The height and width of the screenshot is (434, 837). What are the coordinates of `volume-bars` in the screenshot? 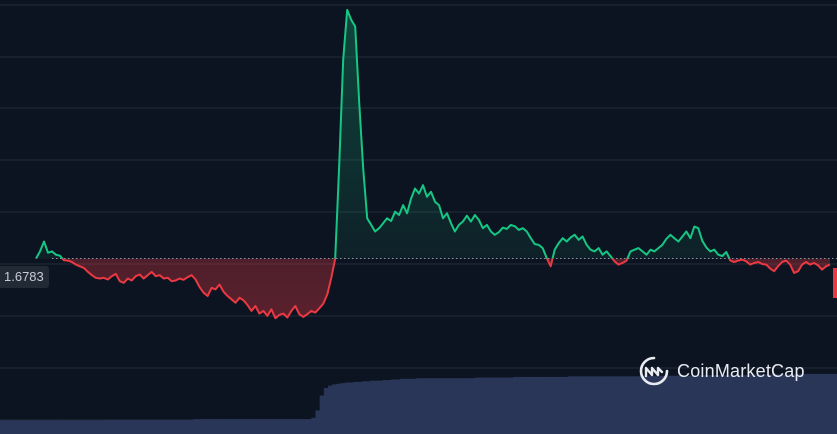 It's located at (418, 403).